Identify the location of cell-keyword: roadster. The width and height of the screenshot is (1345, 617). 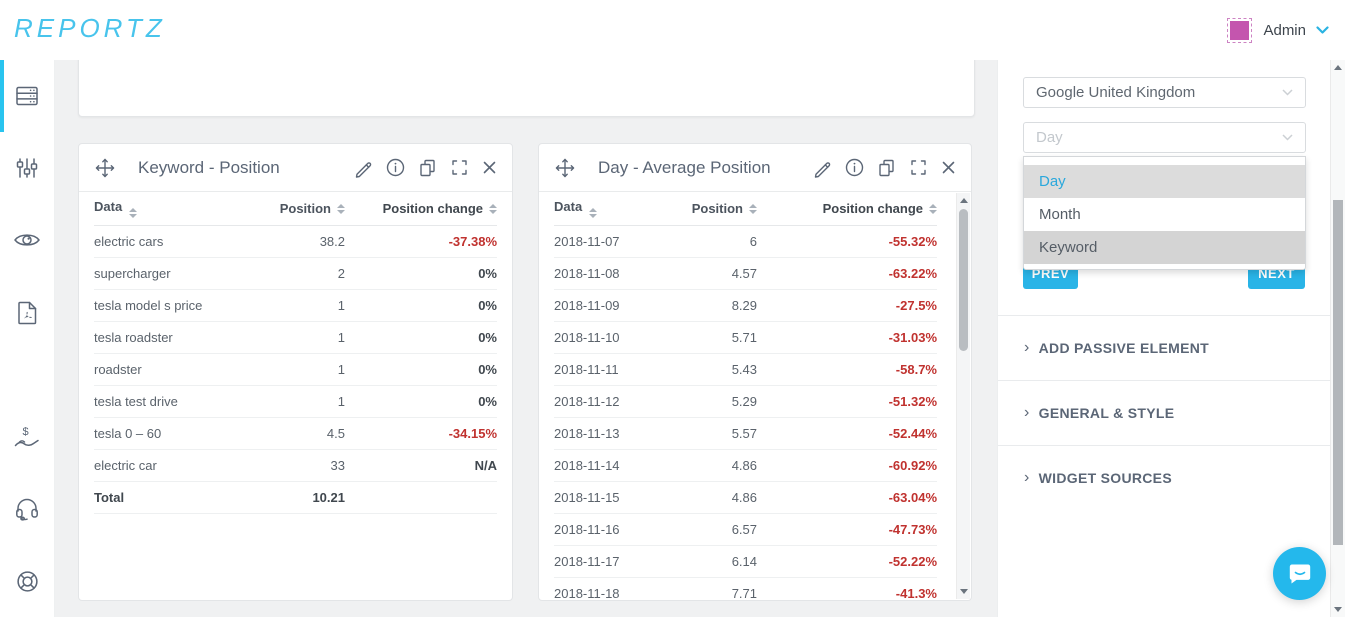
(118, 369).